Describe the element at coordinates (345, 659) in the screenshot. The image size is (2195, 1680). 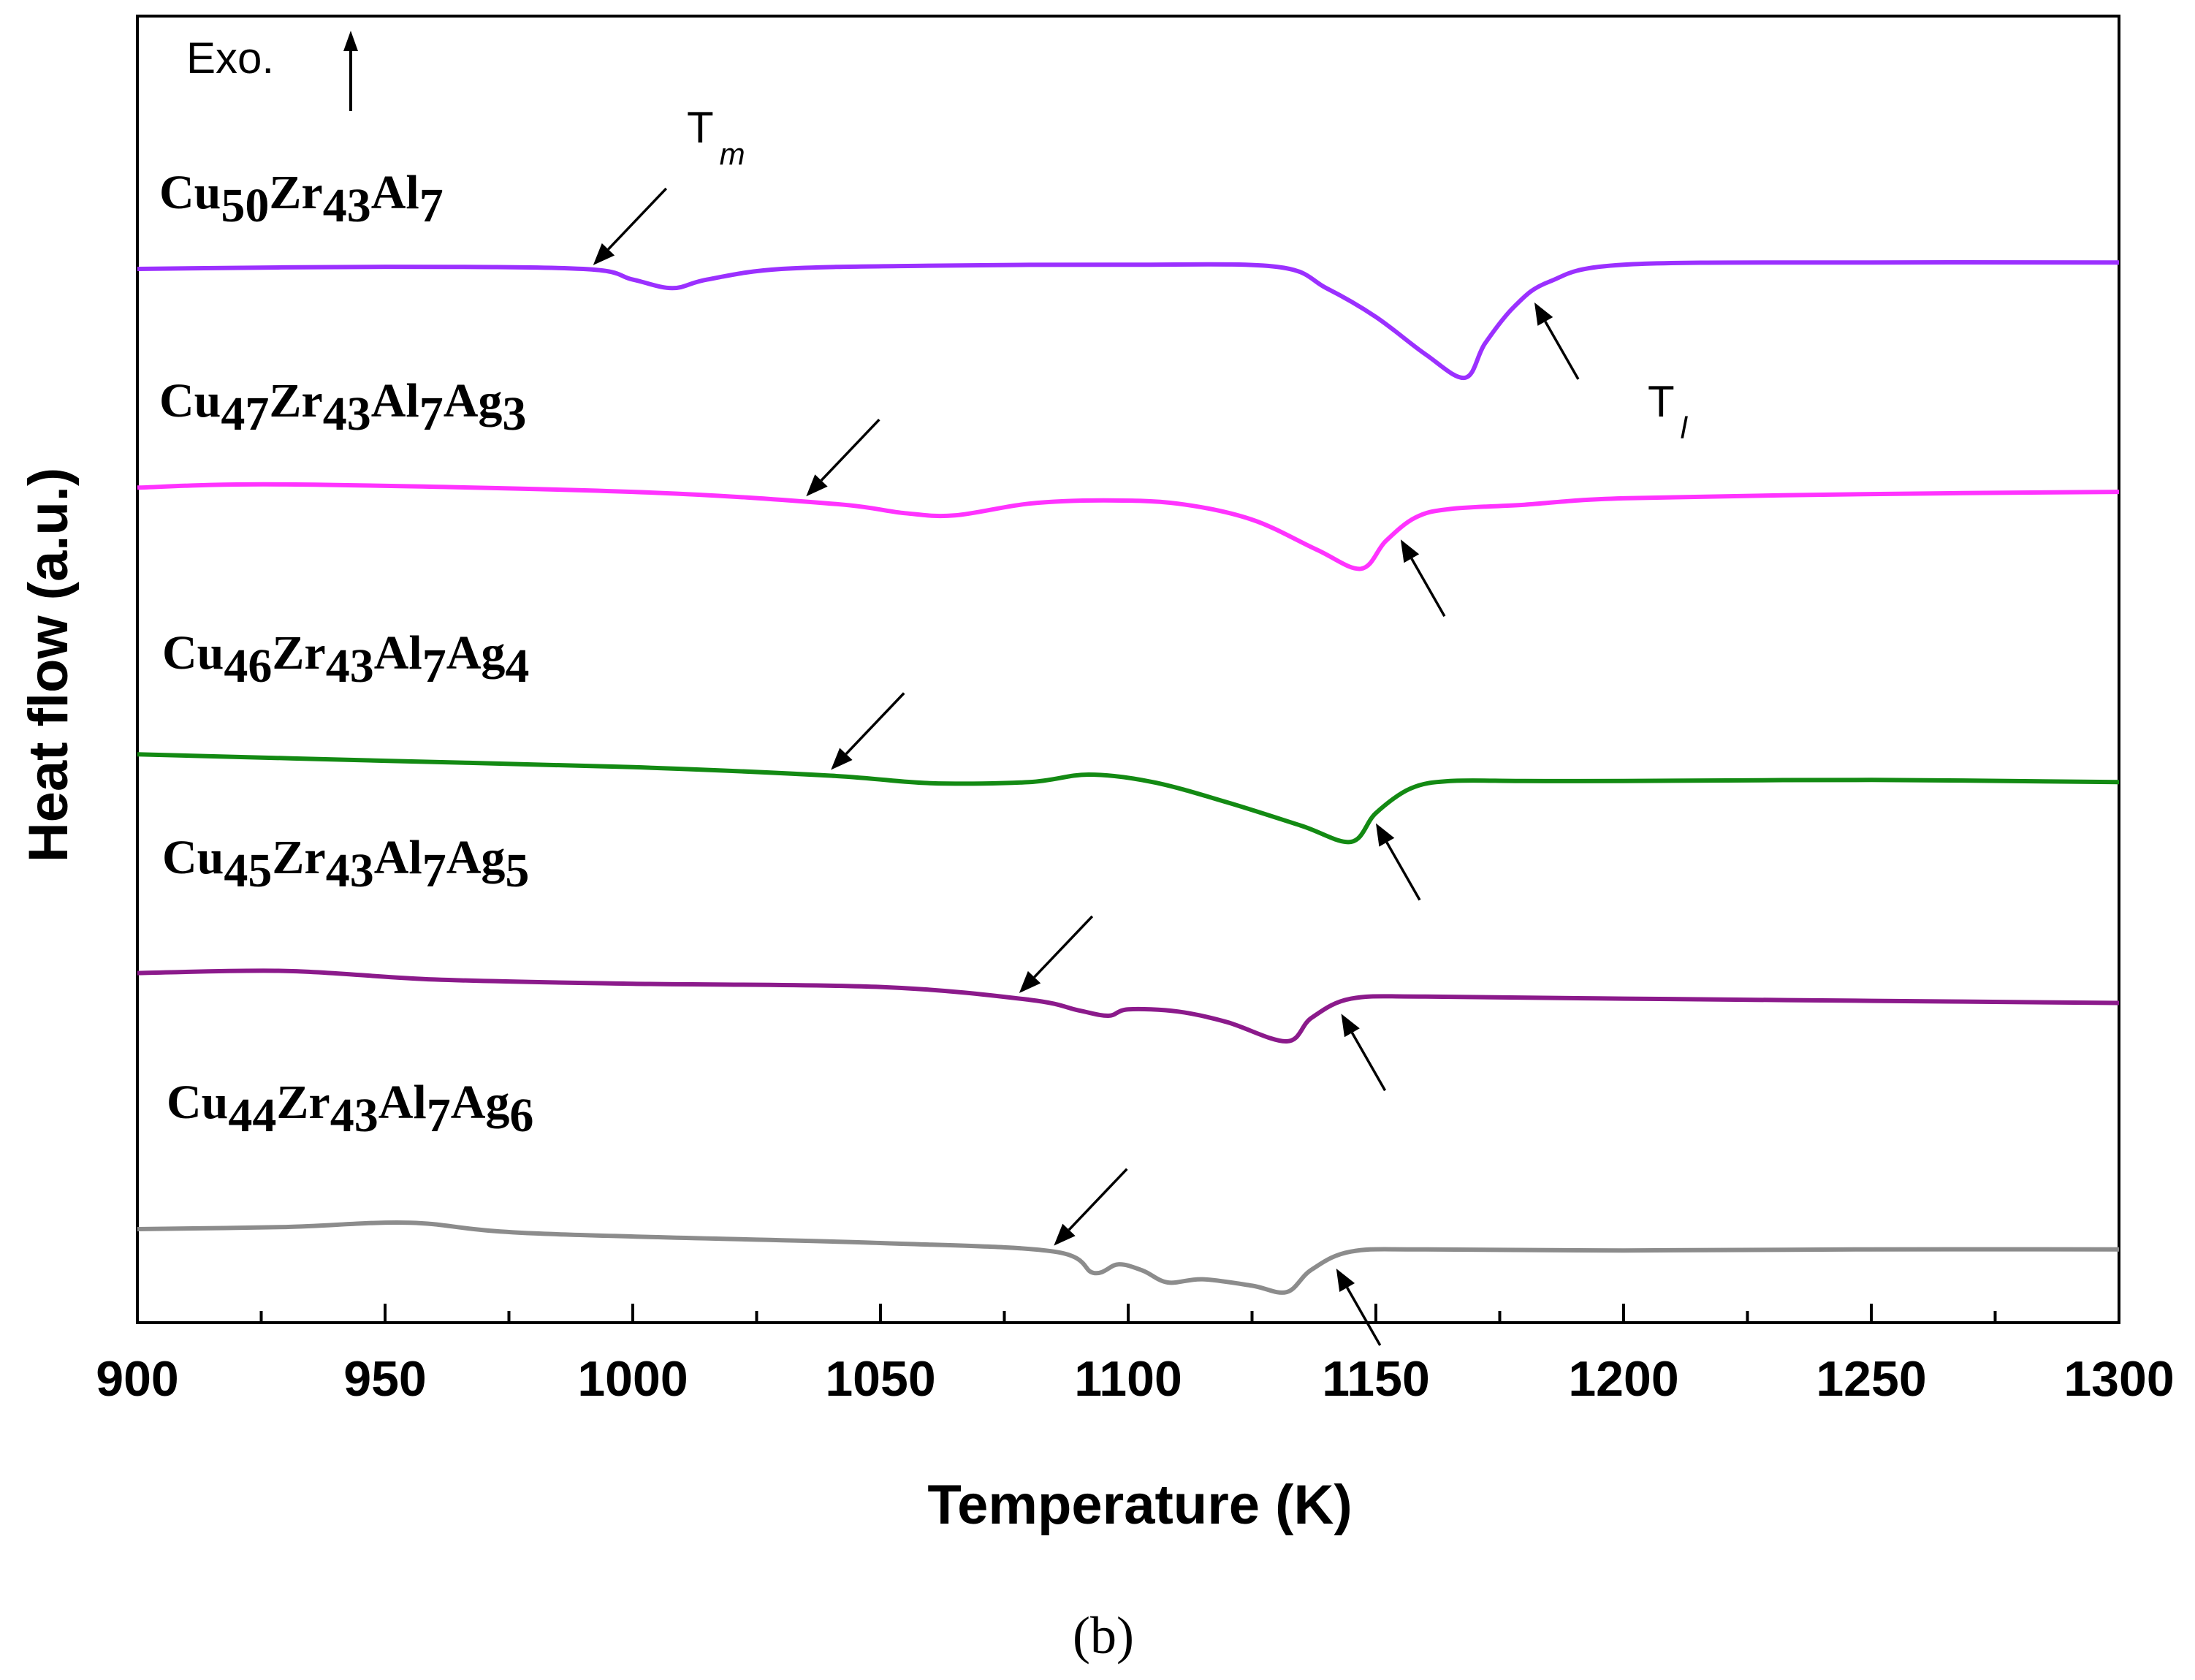
I see `series-label: Cu46Zr43Al7Ag4` at that location.